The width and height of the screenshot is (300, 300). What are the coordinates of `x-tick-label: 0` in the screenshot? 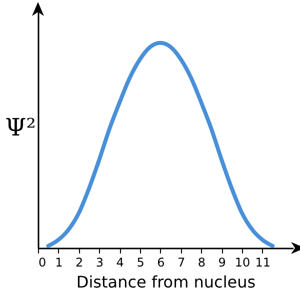 It's located at (42, 263).